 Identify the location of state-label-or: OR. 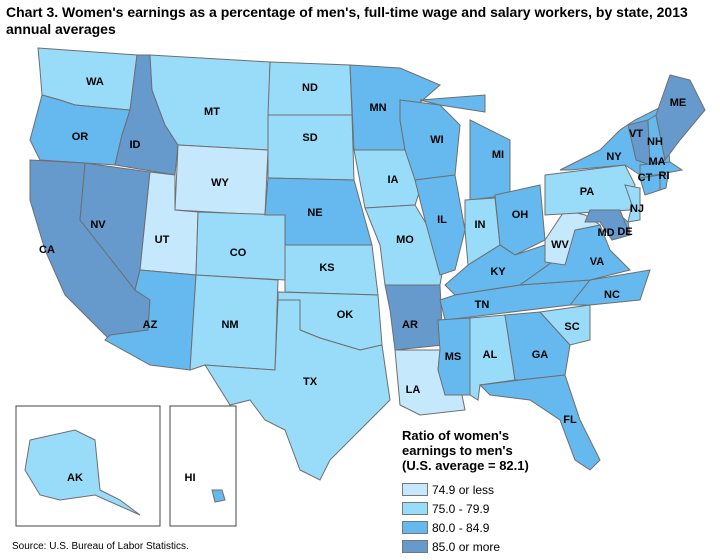
(80, 137).